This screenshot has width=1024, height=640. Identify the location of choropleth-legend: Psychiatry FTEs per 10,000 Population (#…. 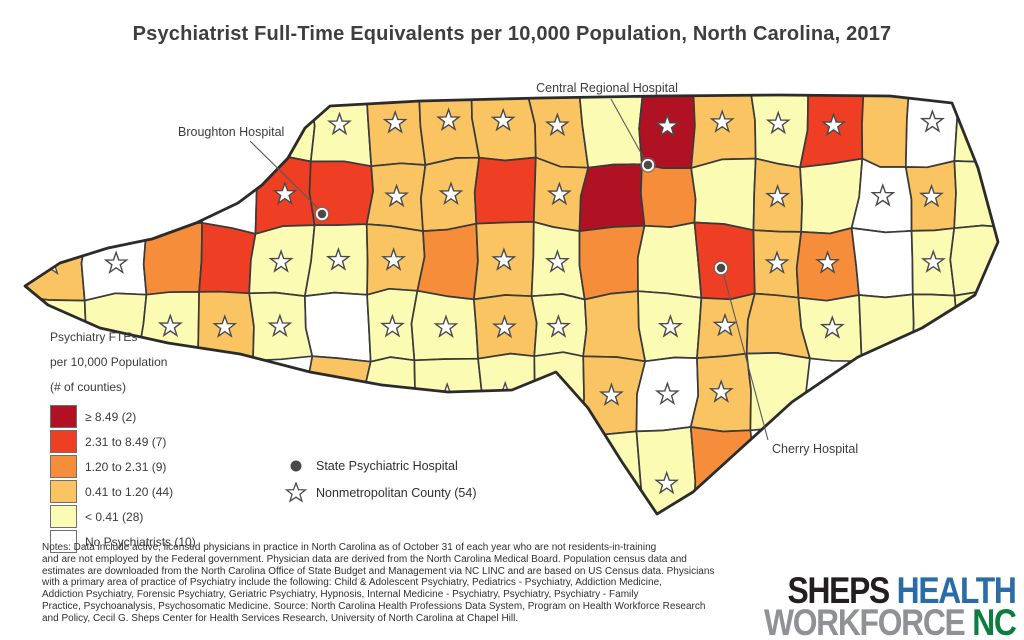
(123, 442).